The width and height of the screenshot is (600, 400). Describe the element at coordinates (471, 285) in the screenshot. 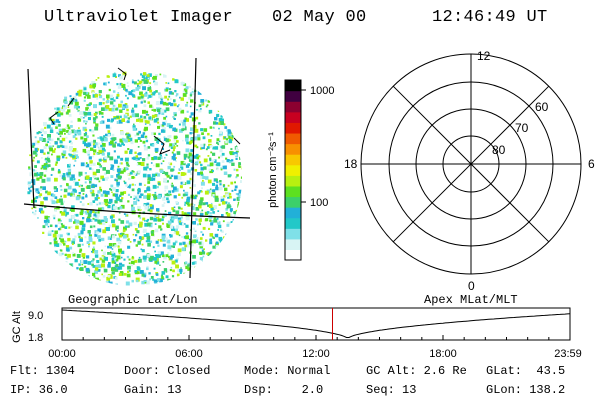

I see `mlt-label-0: 0` at that location.